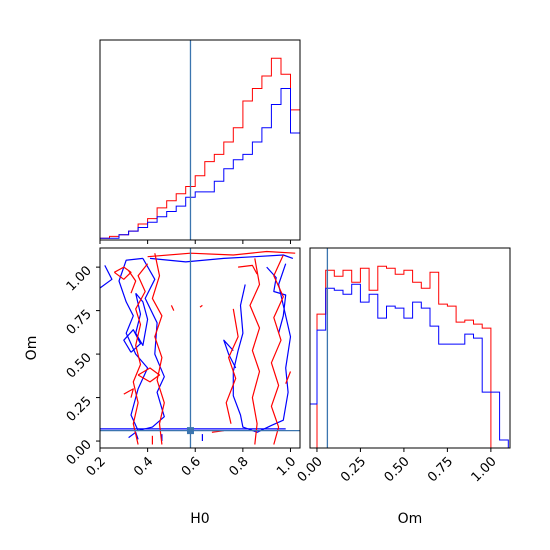 This screenshot has height=550, width=550. I want to click on y-tick-label: 0.25, so click(79, 409).